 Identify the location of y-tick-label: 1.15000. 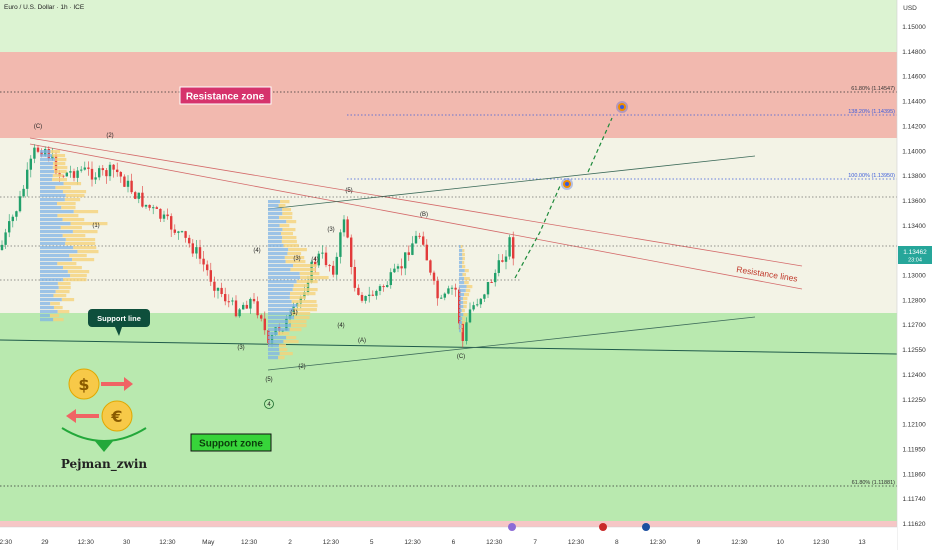
(914, 27).